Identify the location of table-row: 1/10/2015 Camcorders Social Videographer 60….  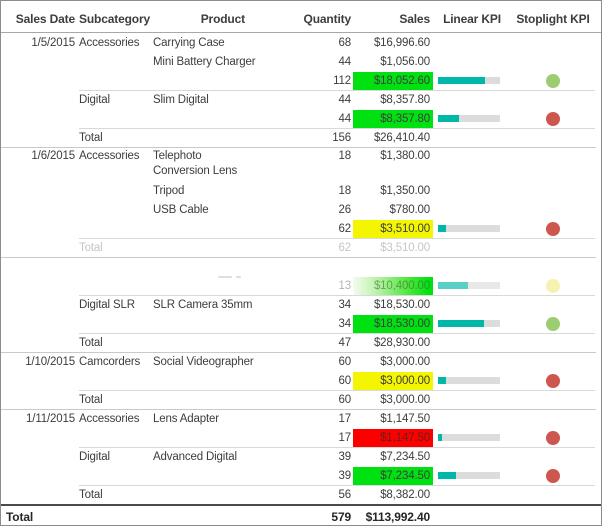
(301, 361).